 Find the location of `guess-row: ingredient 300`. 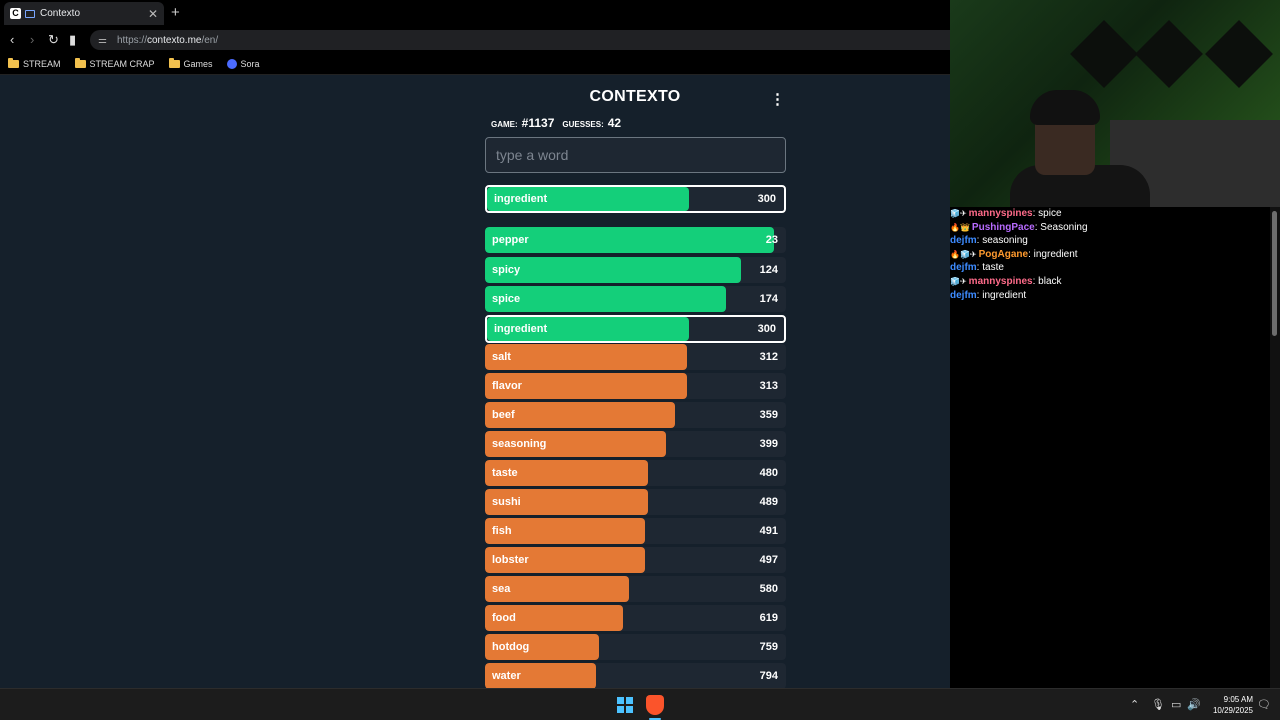

guess-row: ingredient 300 is located at coordinates (635, 329).